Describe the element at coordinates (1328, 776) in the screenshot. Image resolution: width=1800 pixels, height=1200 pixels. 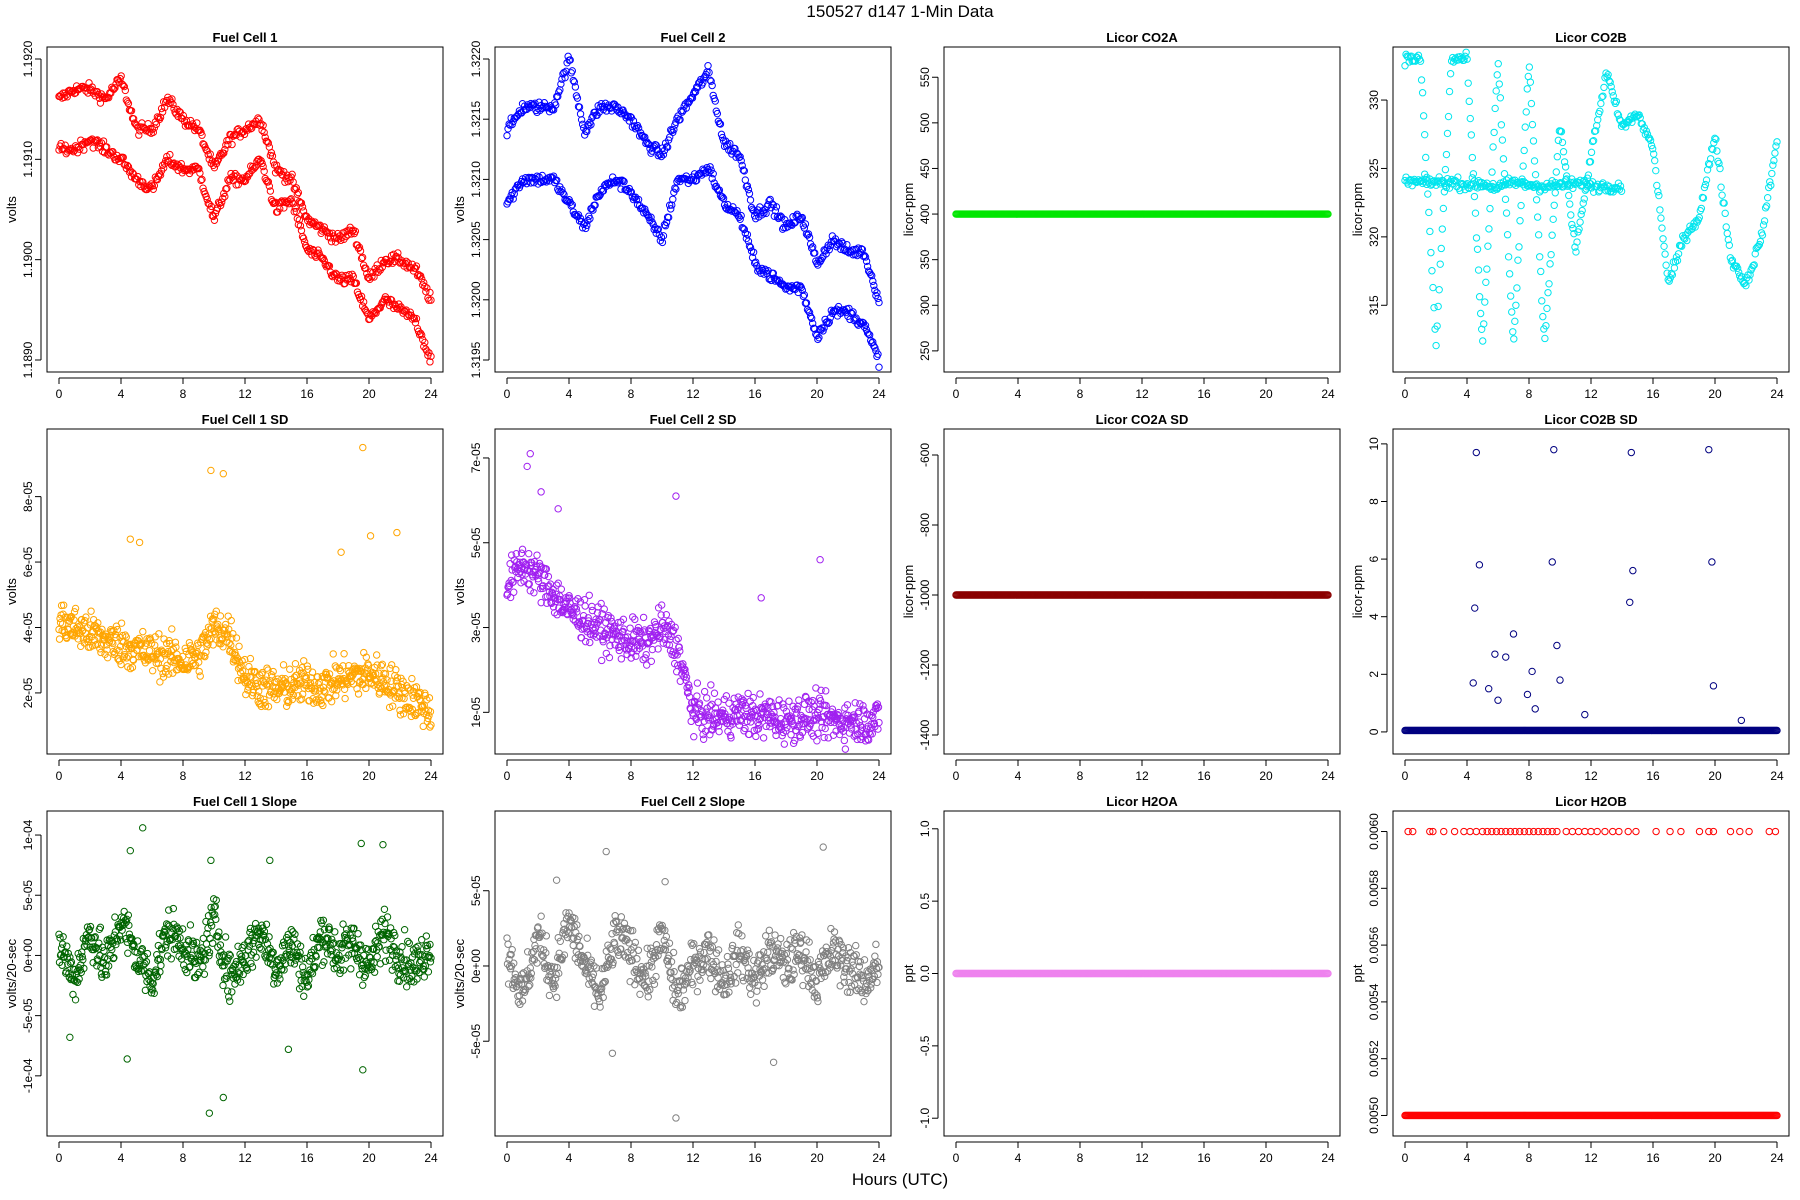
I see `x-tick-label: 24` at that location.